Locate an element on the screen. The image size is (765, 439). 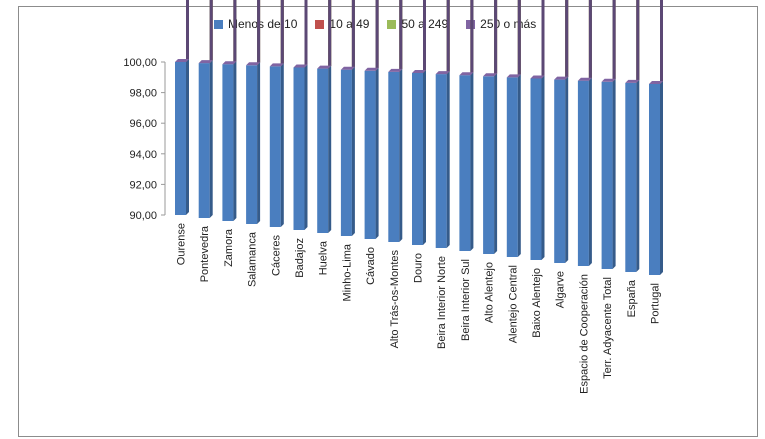
category-label-alto-alentejo: Alto Alentejo is located at coordinates (490, 292).